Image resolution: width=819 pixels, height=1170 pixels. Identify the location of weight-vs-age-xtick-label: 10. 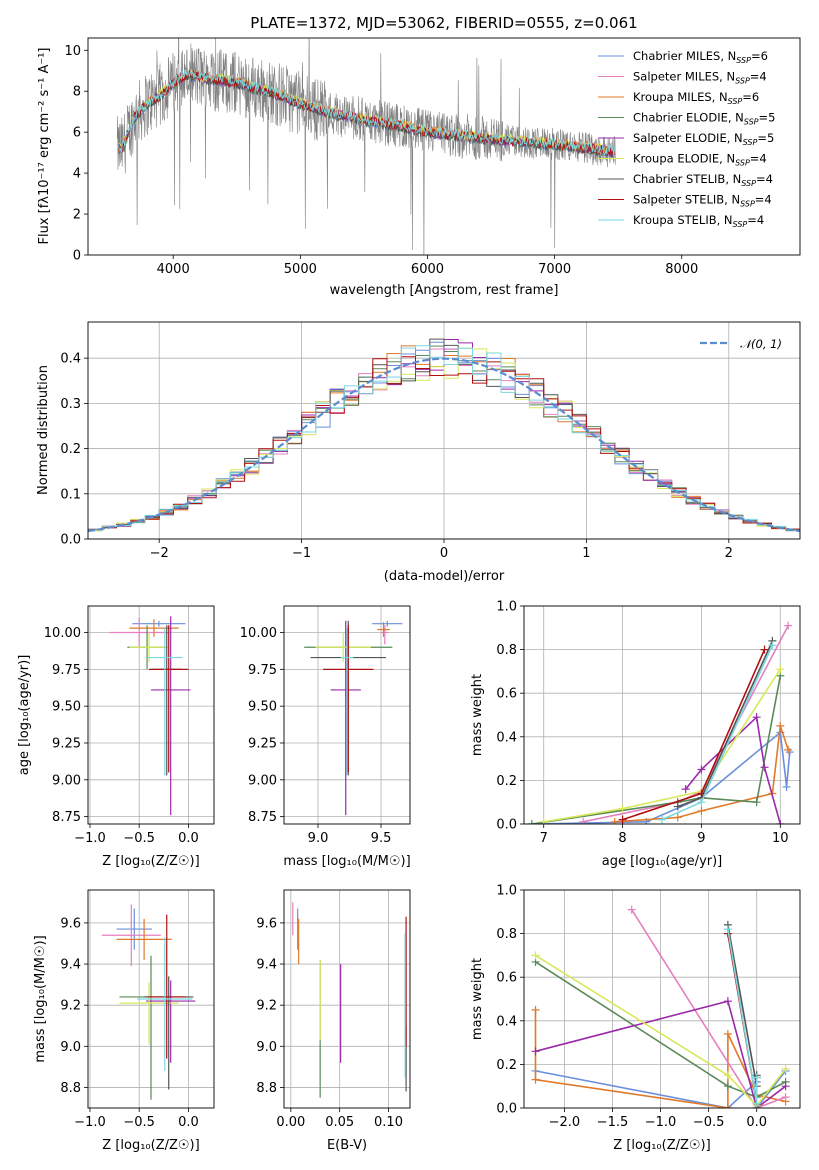
(780, 838).